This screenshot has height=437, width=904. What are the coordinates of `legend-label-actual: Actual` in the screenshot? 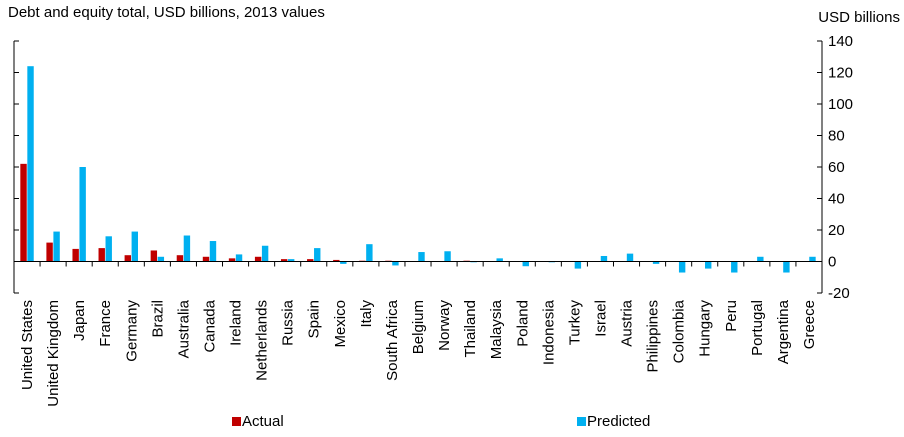 It's located at (263, 421).